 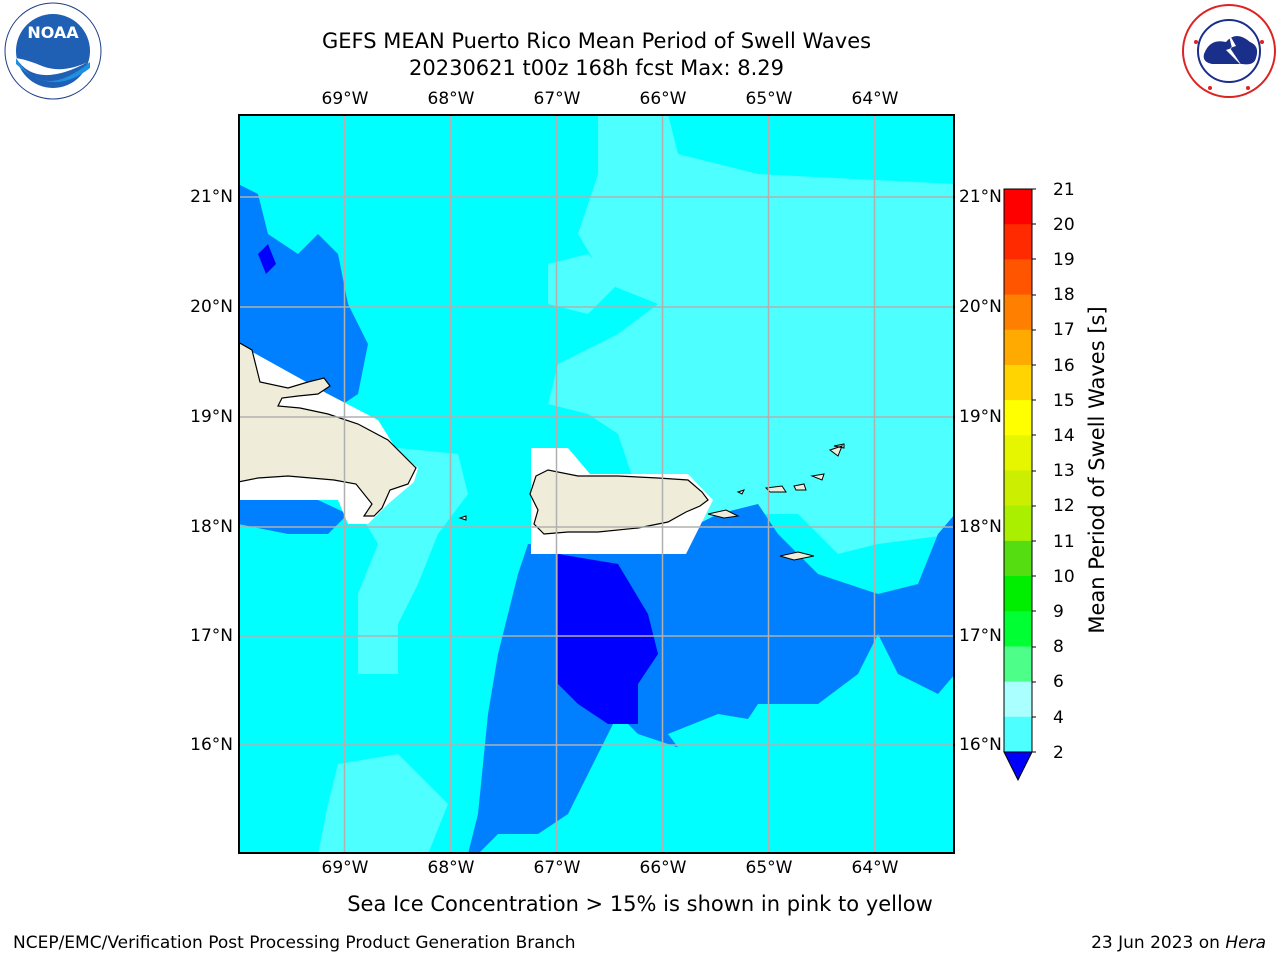 What do you see at coordinates (451, 99) in the screenshot?
I see `lon-label-top-68w: 68°W` at bounding box center [451, 99].